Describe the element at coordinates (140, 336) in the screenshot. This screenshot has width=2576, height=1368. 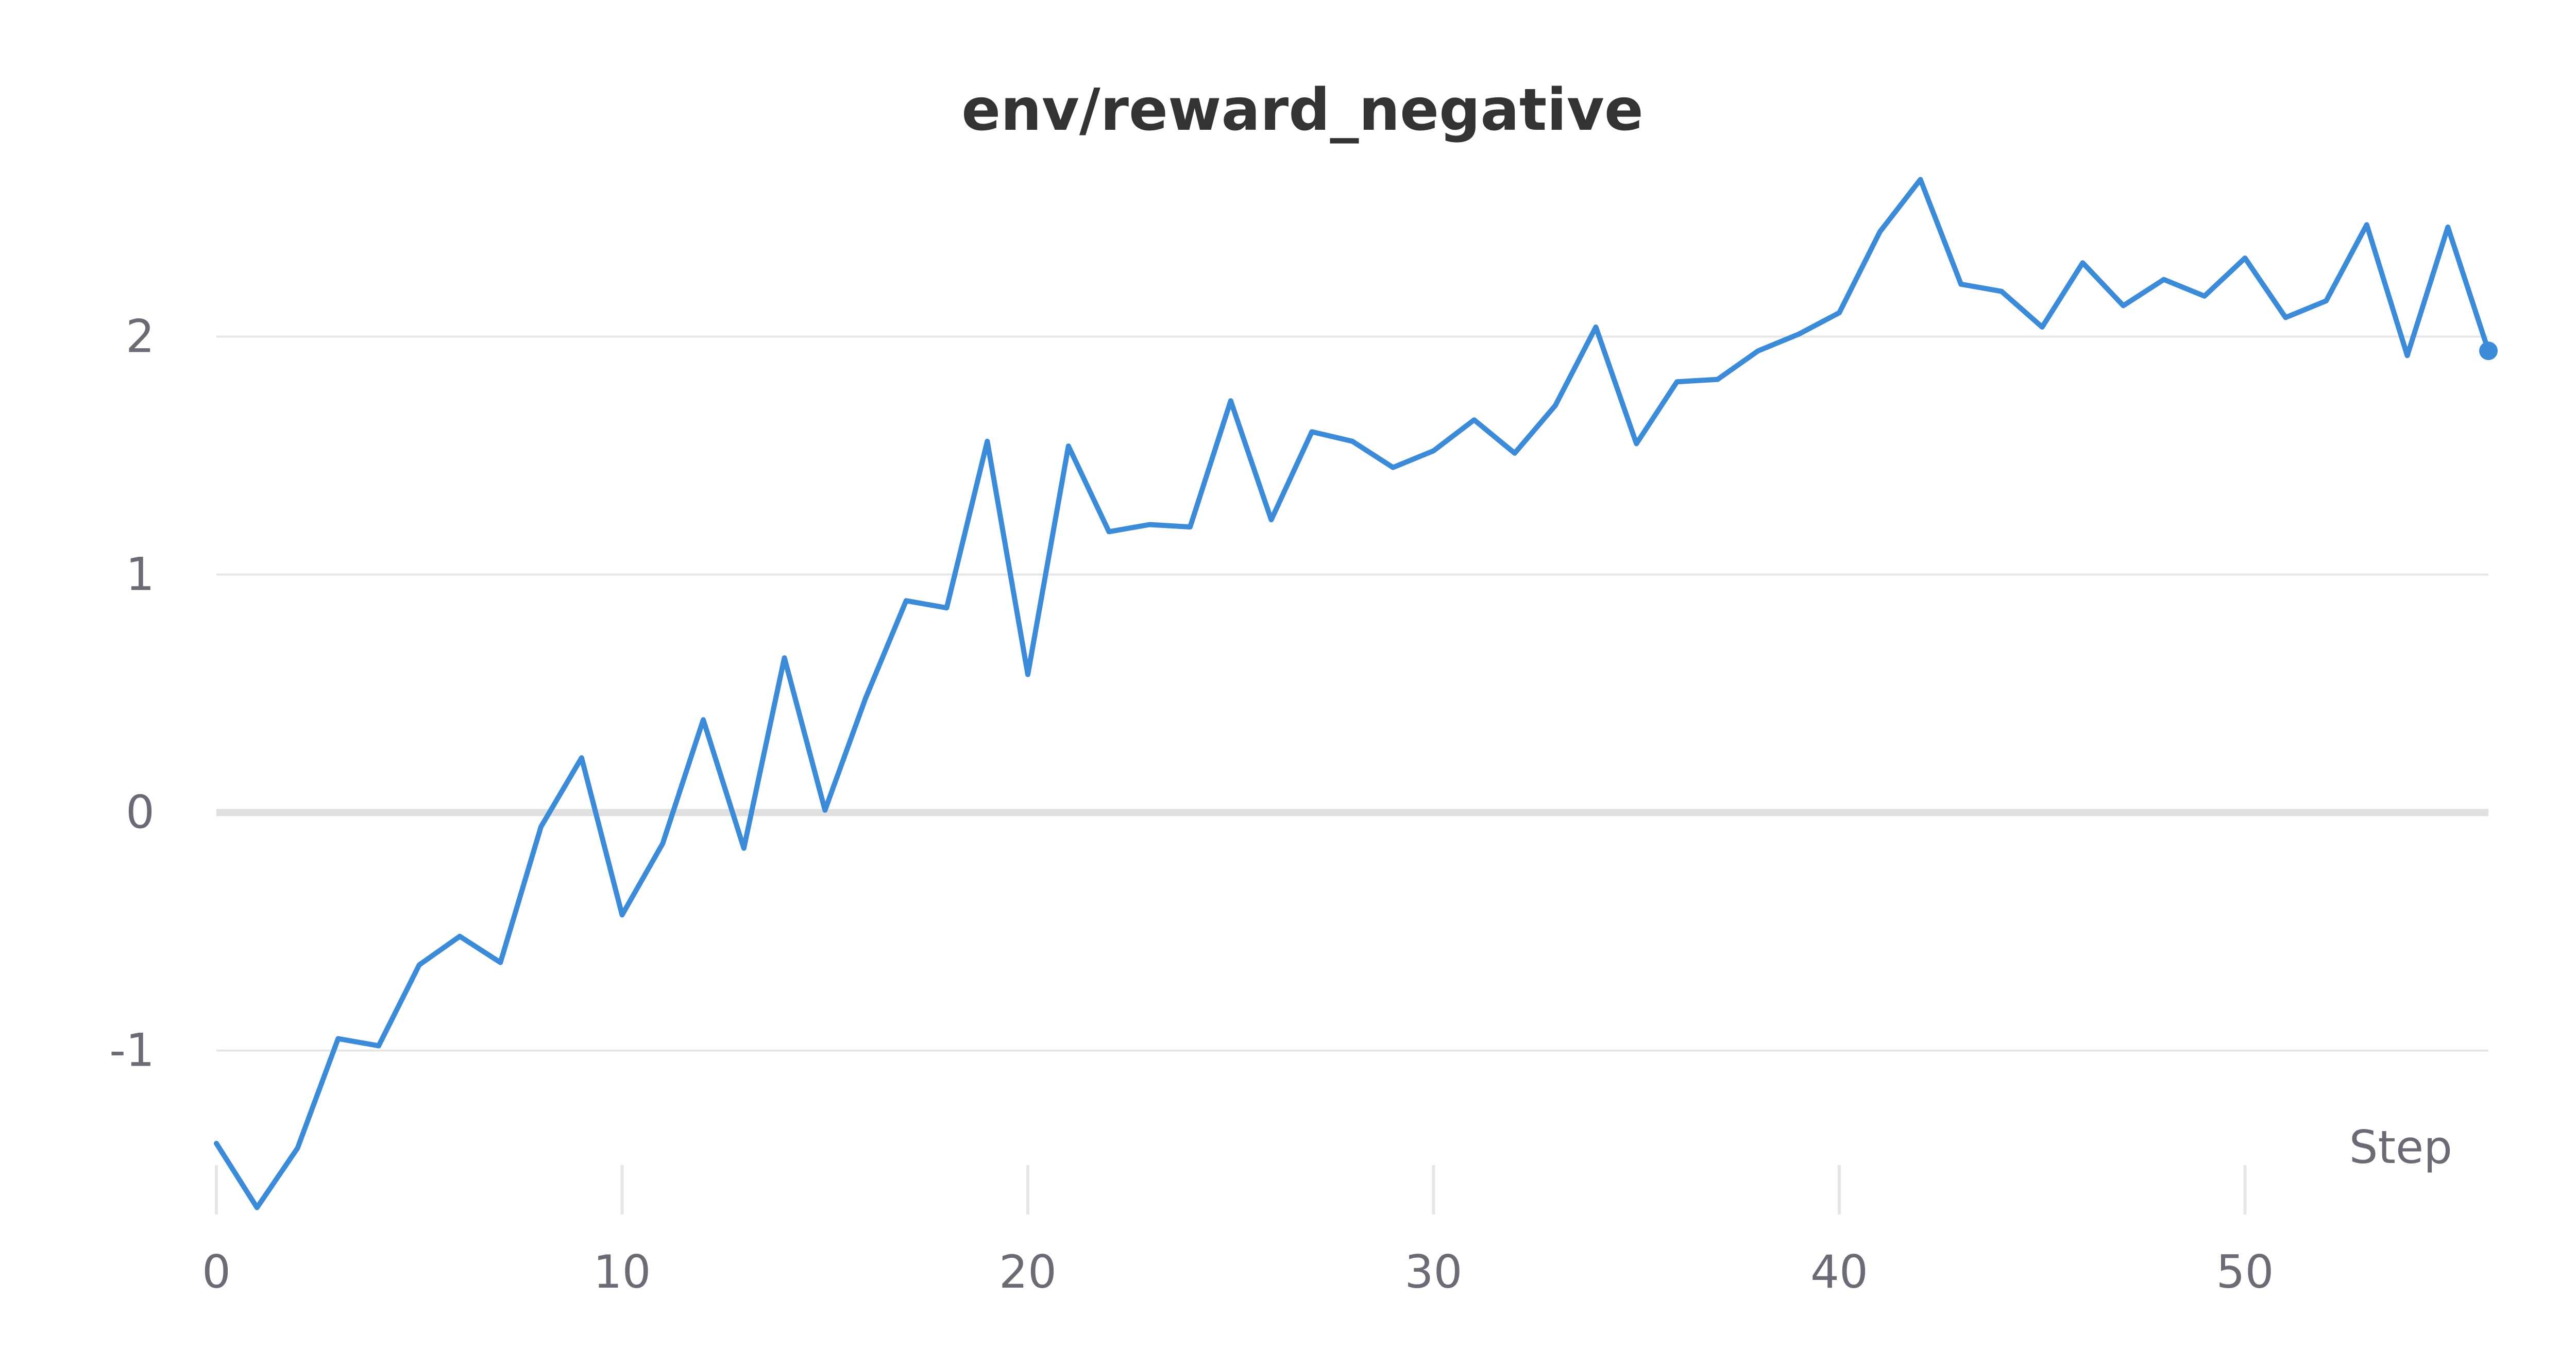
I see `y-tick-label: 2` at that location.